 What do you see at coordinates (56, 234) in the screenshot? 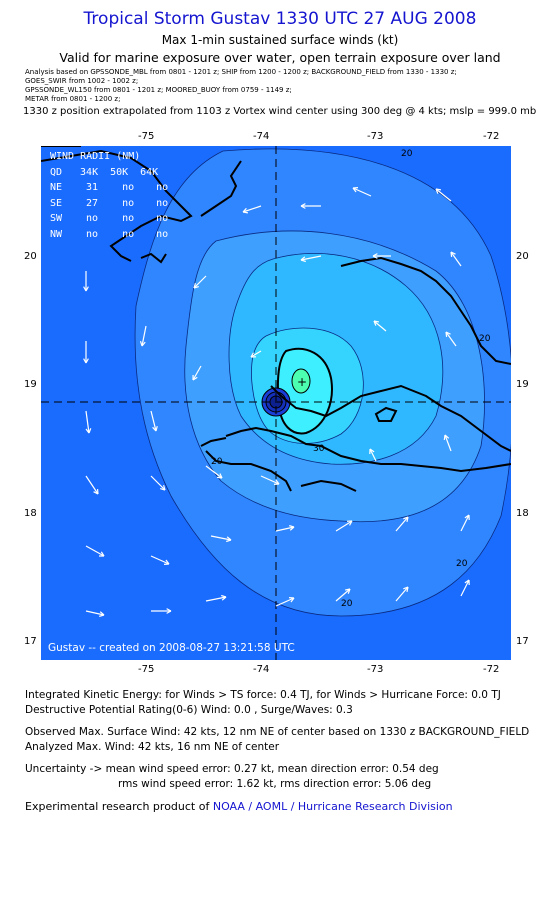
I see `radii-cell: NW` at bounding box center [56, 234].